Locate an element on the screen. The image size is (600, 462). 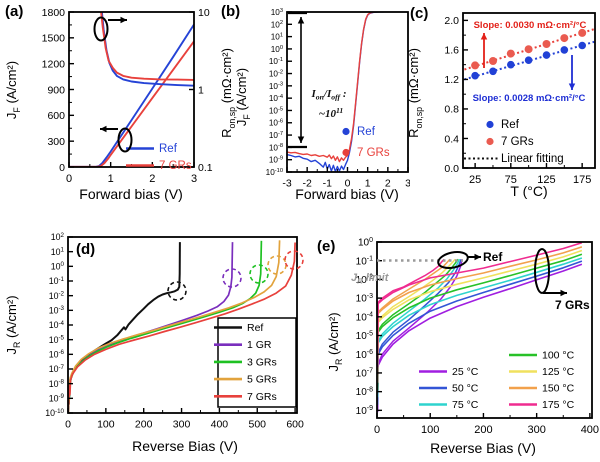
y-tick-label: 10 is located at coordinates (204, 13).